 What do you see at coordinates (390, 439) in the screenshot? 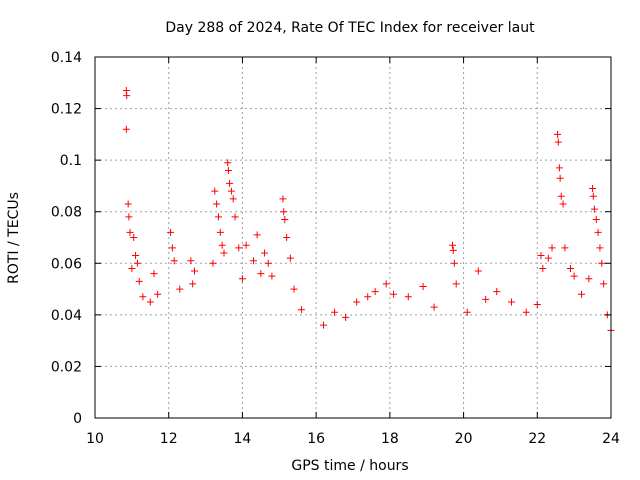
I see `x-tick-label: 18` at bounding box center [390, 439].